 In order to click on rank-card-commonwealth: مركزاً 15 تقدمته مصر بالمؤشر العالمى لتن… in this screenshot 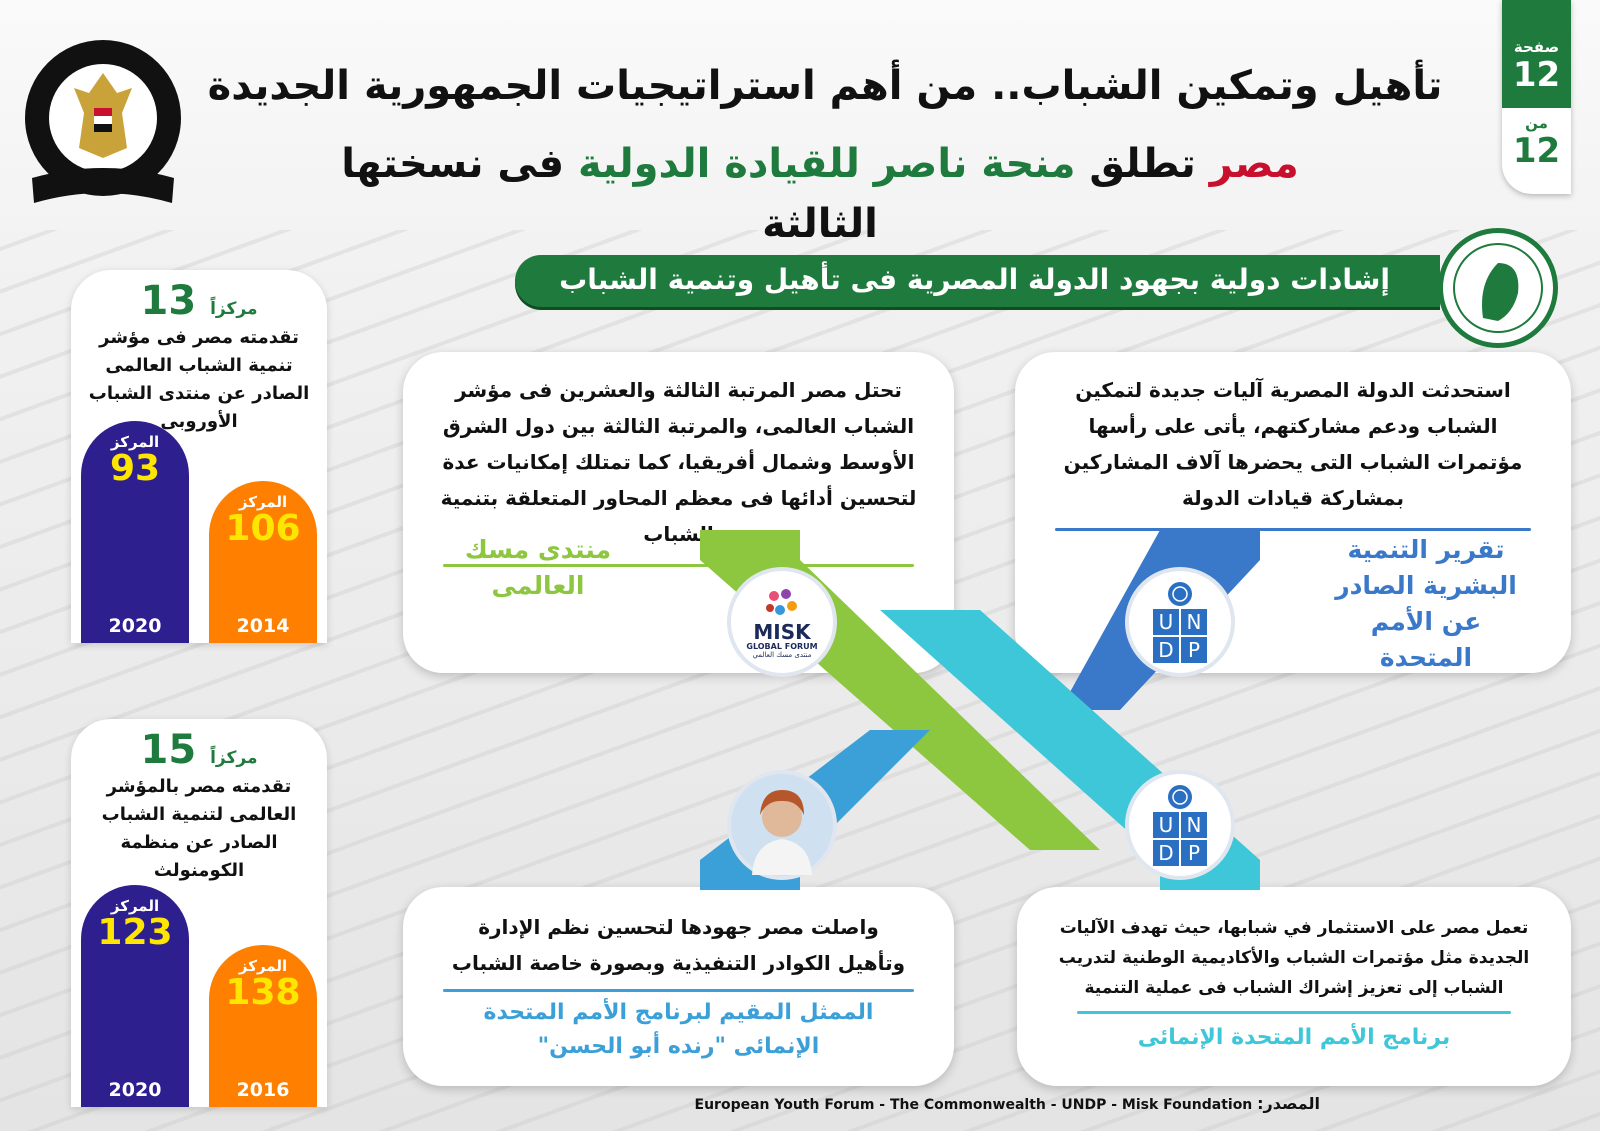, I will do `click(199, 913)`.